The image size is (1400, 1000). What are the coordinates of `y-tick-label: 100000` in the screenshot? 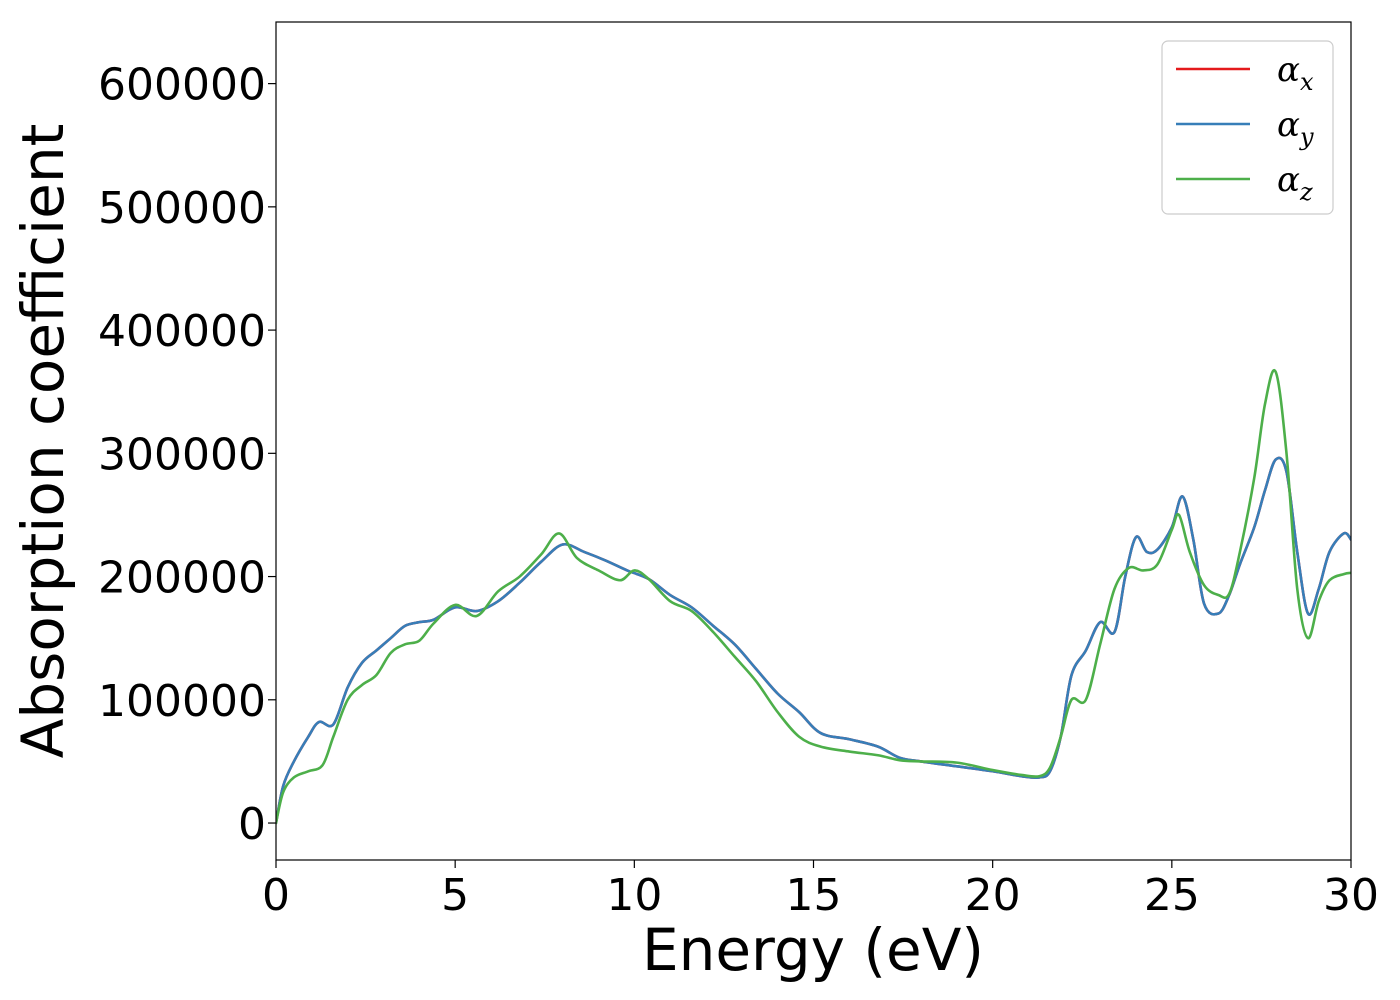 It's located at (182, 701).